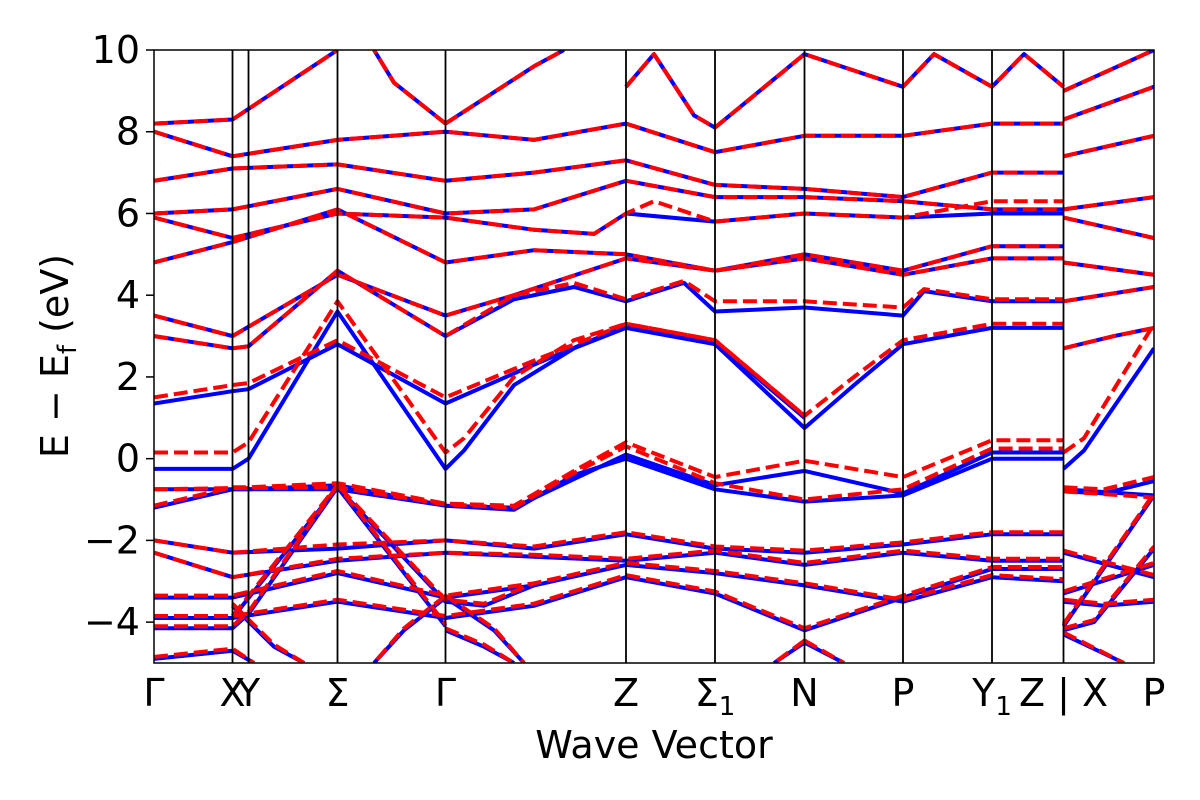 The height and width of the screenshot is (800, 1200). I want to click on x-tick-label-9: Y1, so click(991, 696).